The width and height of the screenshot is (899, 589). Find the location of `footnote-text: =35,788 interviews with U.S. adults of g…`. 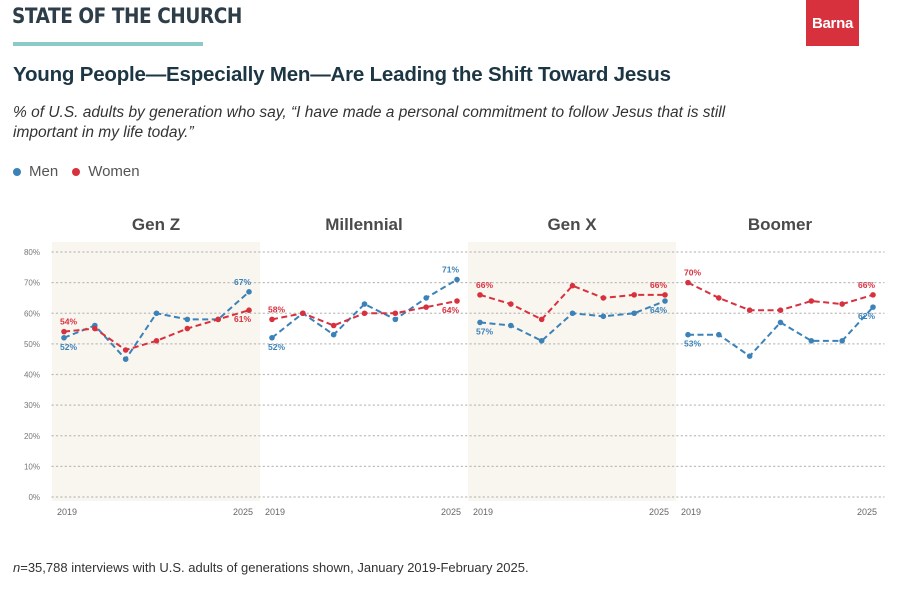

footnote-text: =35,788 interviews with U.S. adults of g… is located at coordinates (274, 567).